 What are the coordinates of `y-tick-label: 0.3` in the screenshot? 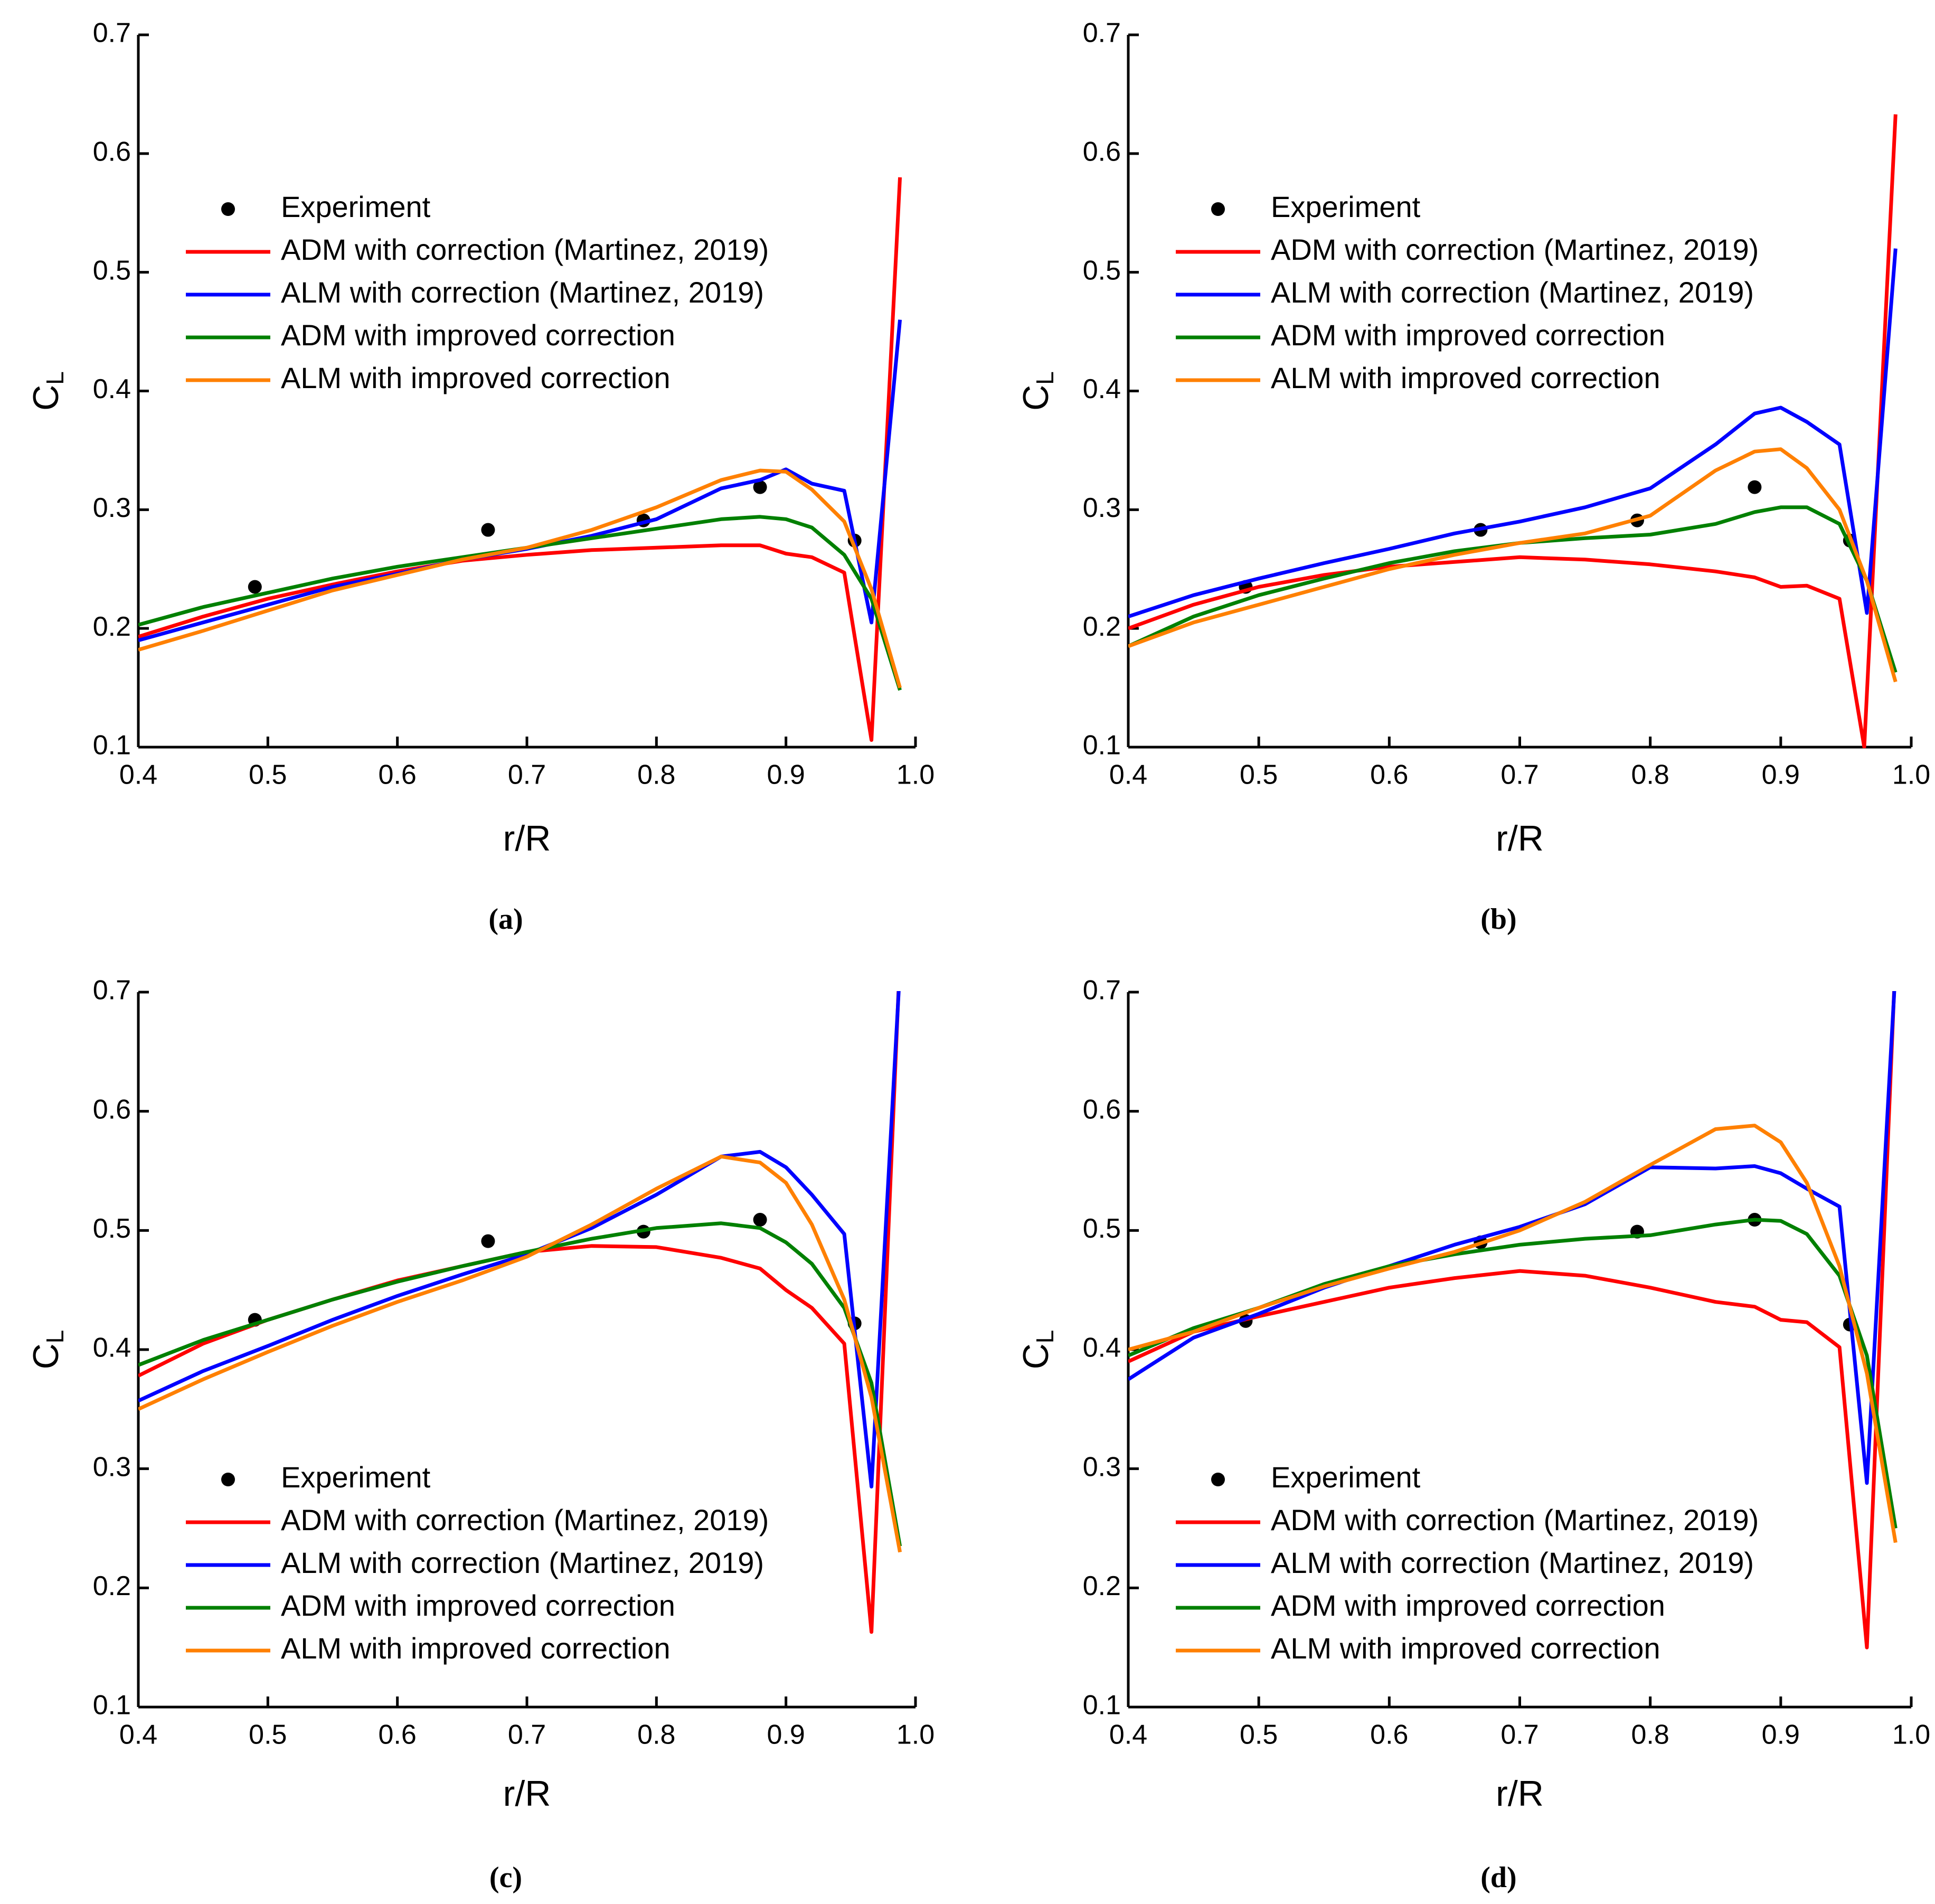 It's located at (112, 508).